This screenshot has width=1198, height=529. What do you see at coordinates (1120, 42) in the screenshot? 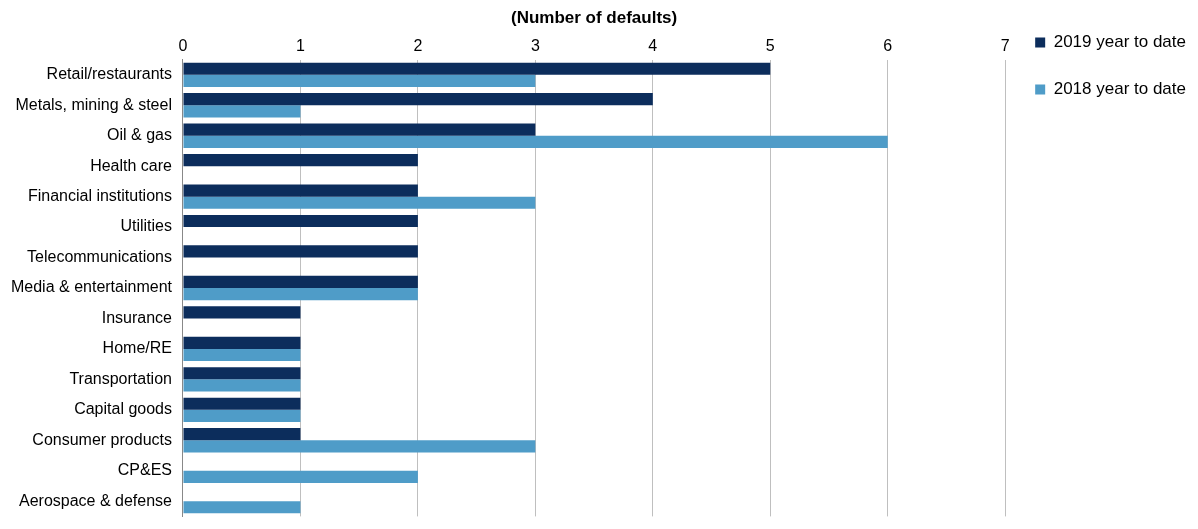
I see `legend-label: 2019 year to date` at bounding box center [1120, 42].